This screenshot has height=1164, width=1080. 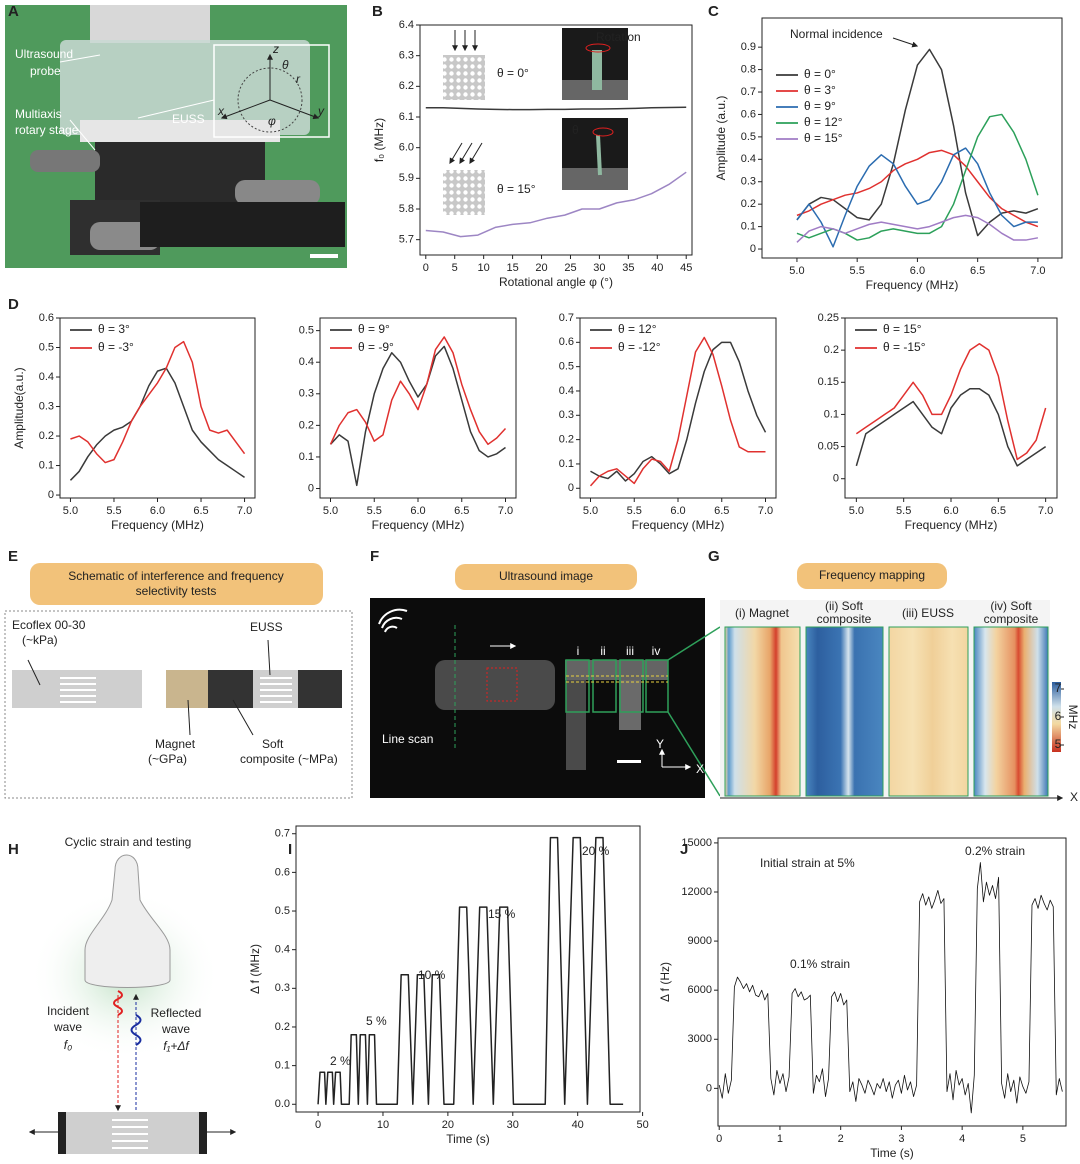 What do you see at coordinates (47, 130) in the screenshot?
I see `photo-label: rotary stage` at bounding box center [47, 130].